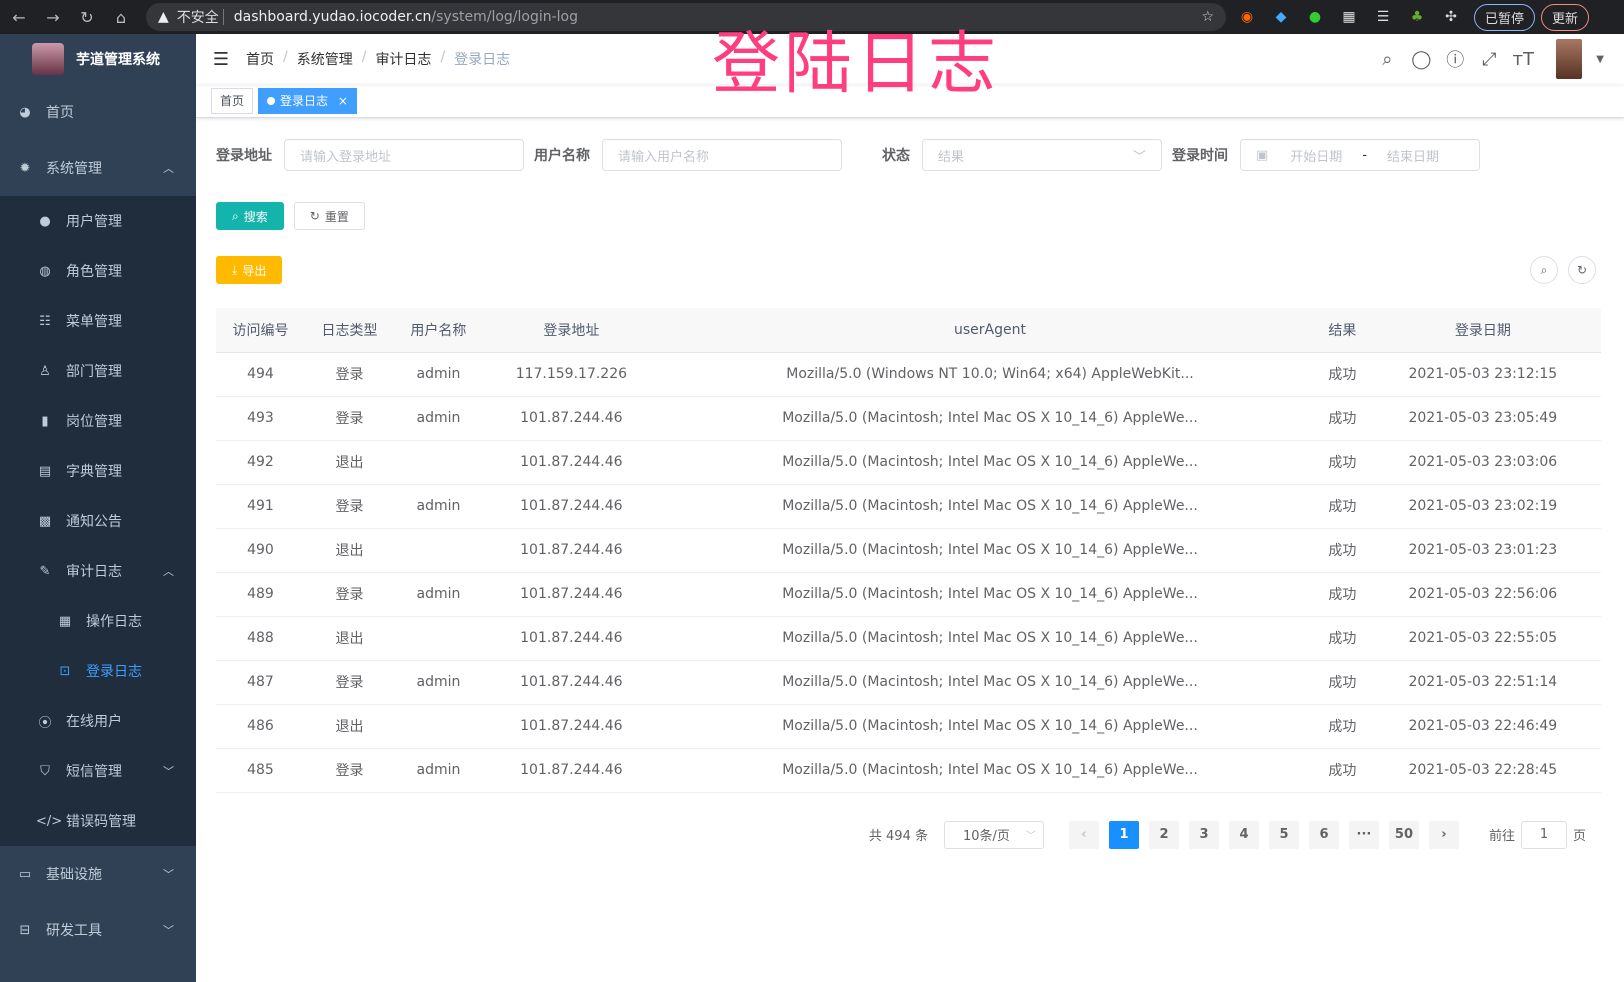 Image resolution: width=1624 pixels, height=982 pixels. I want to click on sidebar-item-operate-log: ▦ 操作日志, so click(98, 621).